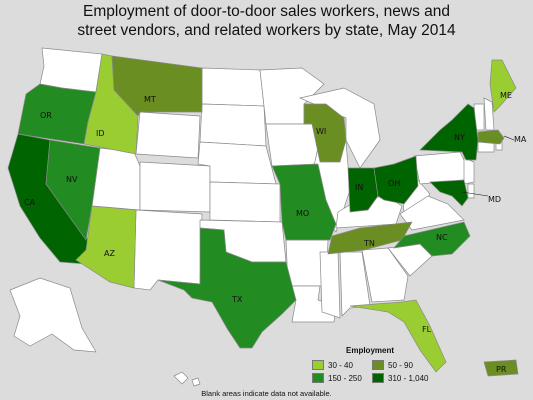  I want to click on label-nv: NV, so click(72, 179).